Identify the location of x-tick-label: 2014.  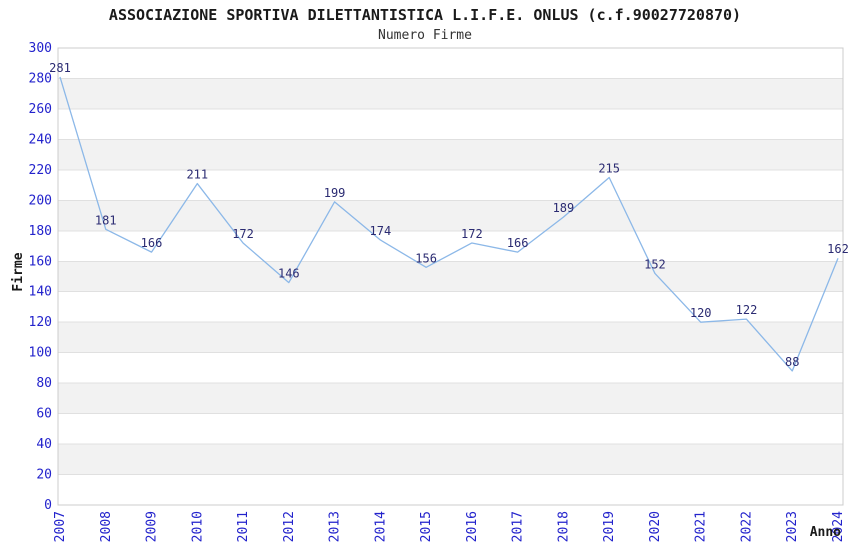
(380, 526).